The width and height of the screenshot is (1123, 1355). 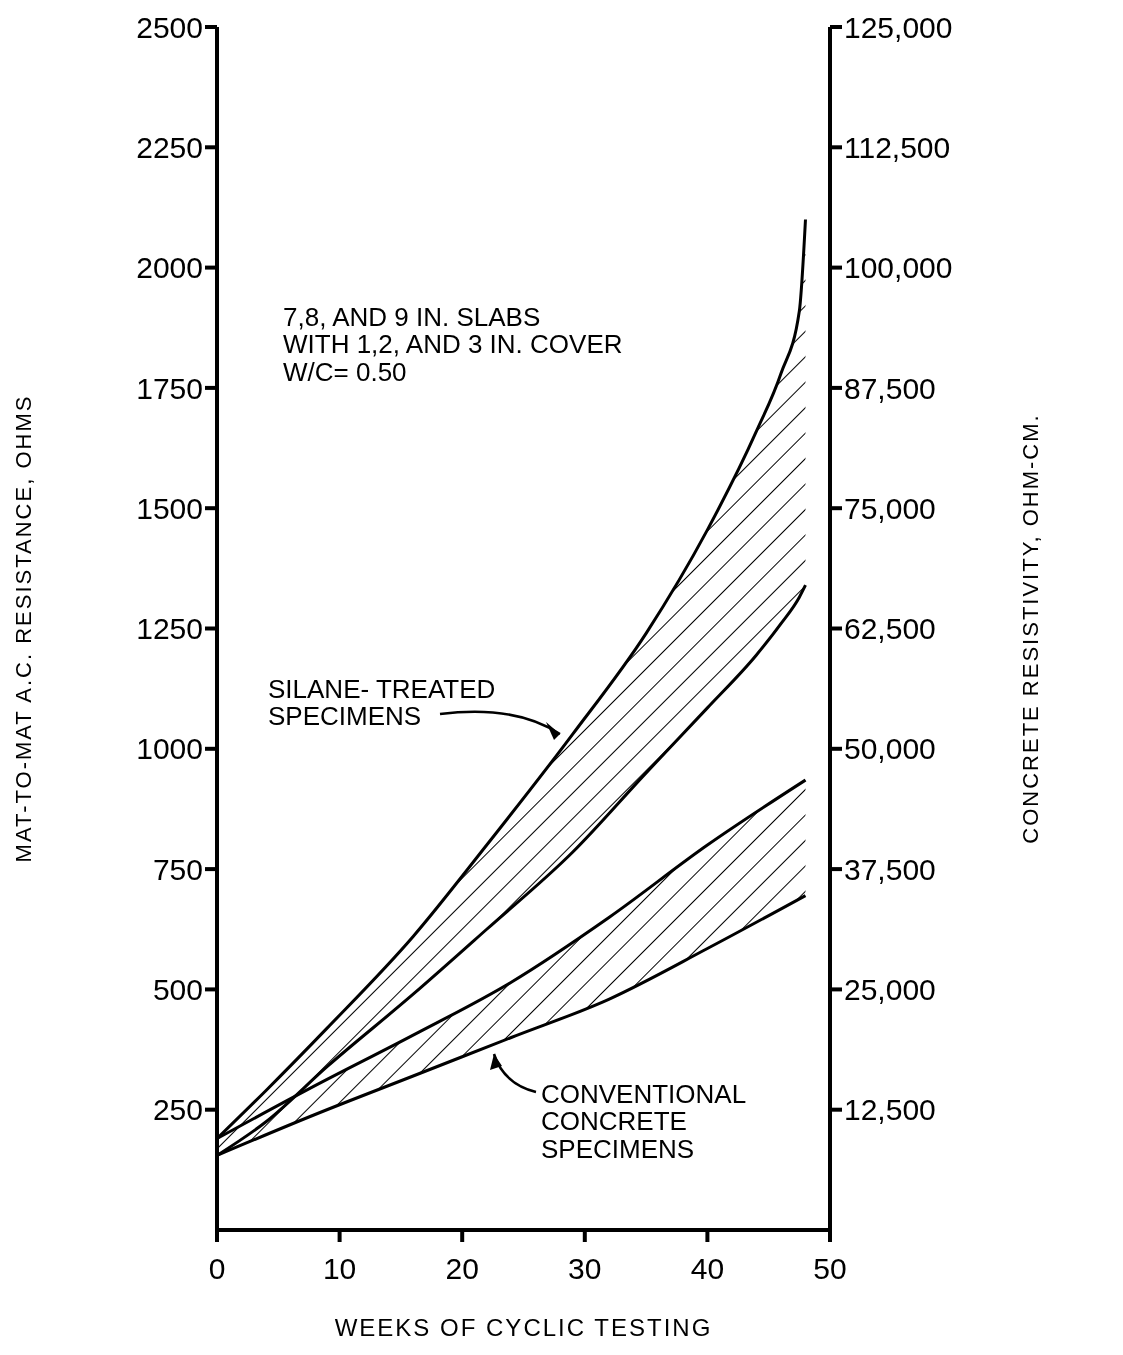 I want to click on y2-tick-label: 125,000, so click(x=898, y=27).